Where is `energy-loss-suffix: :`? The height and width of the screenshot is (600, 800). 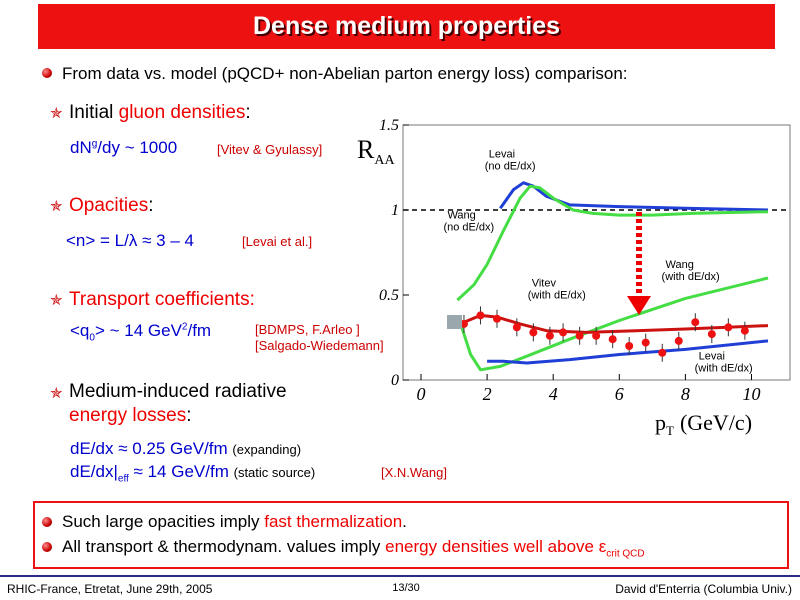 energy-loss-suffix: : is located at coordinates (189, 415).